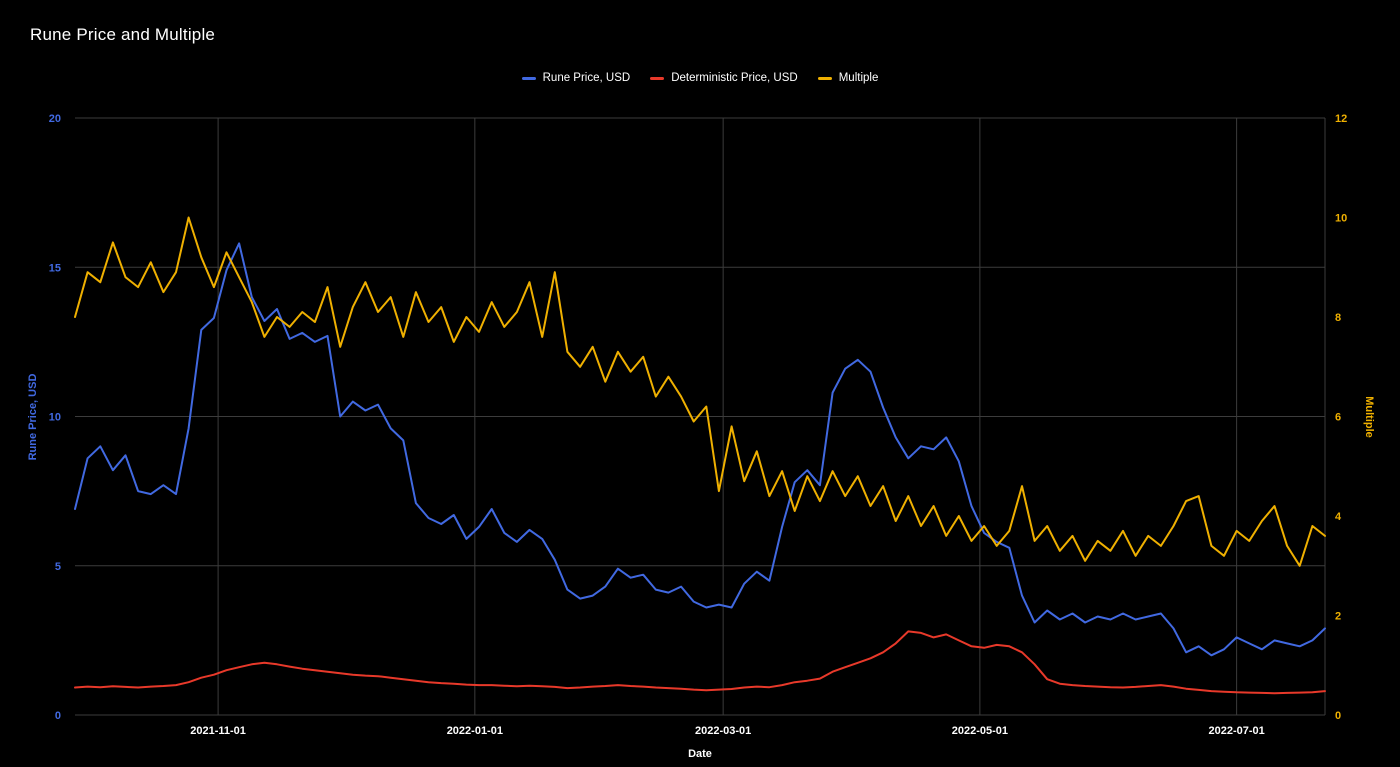 This screenshot has height=767, width=1400. Describe the element at coordinates (1338, 318) in the screenshot. I see `y-right-tick-label: 8` at that location.